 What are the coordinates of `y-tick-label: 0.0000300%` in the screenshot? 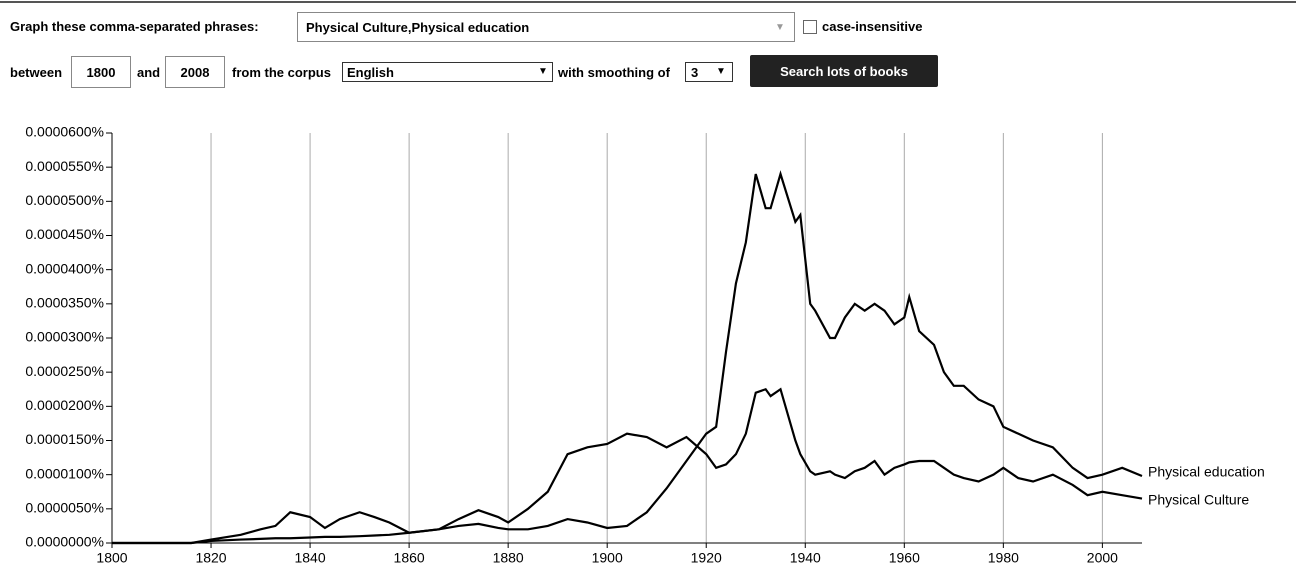 It's located at (64, 337).